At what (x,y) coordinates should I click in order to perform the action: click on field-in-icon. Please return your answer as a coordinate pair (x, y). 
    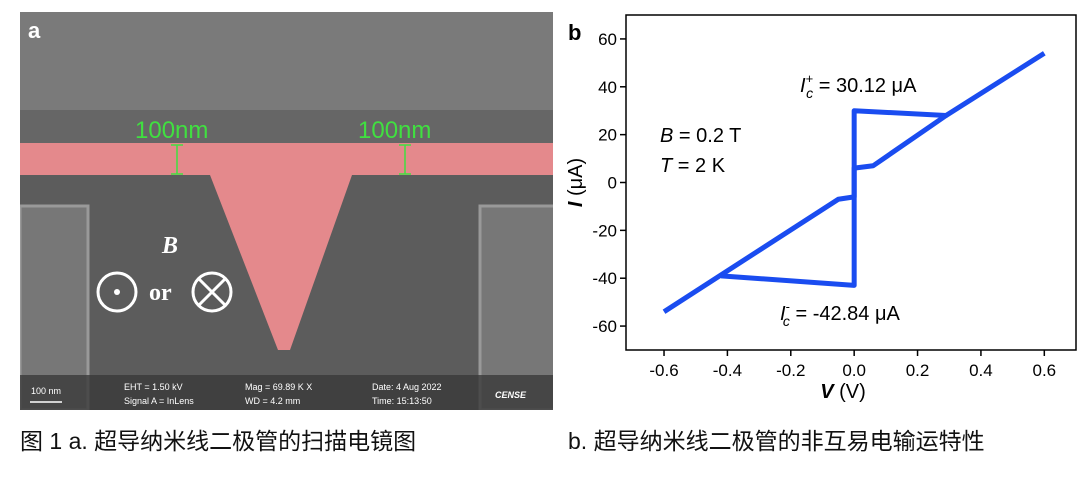
    Looking at the image, I should click on (212, 292).